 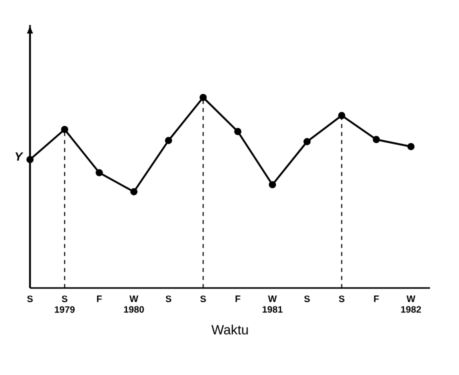 I want to click on x-axis-title: Waktu, so click(x=229, y=329).